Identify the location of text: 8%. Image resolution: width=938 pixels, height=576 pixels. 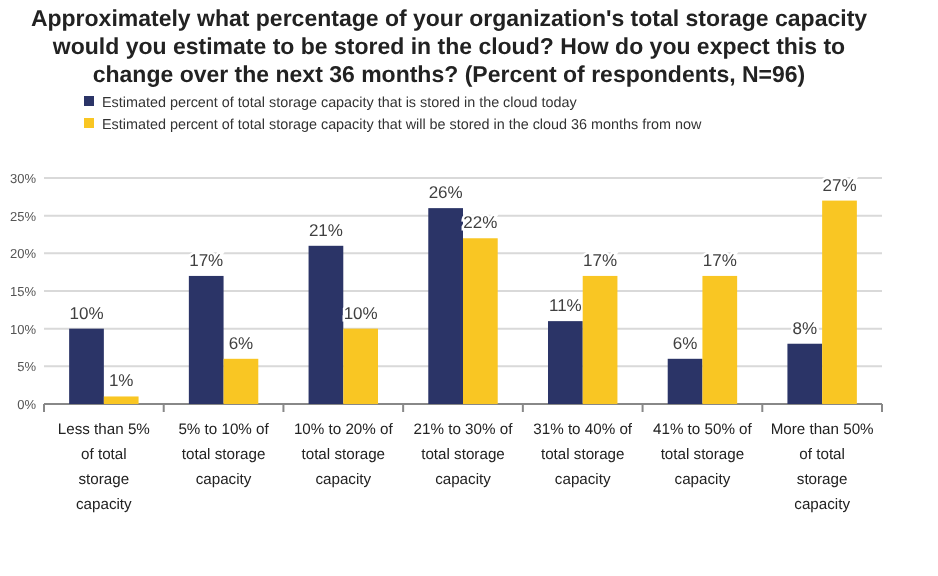
(805, 327).